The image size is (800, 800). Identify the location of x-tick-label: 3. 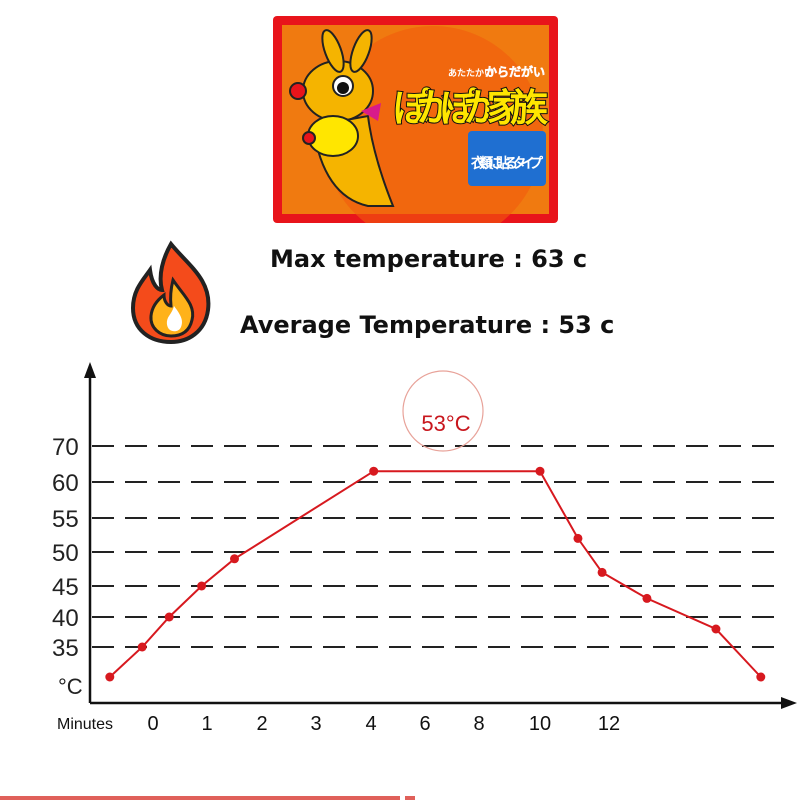
(315, 724).